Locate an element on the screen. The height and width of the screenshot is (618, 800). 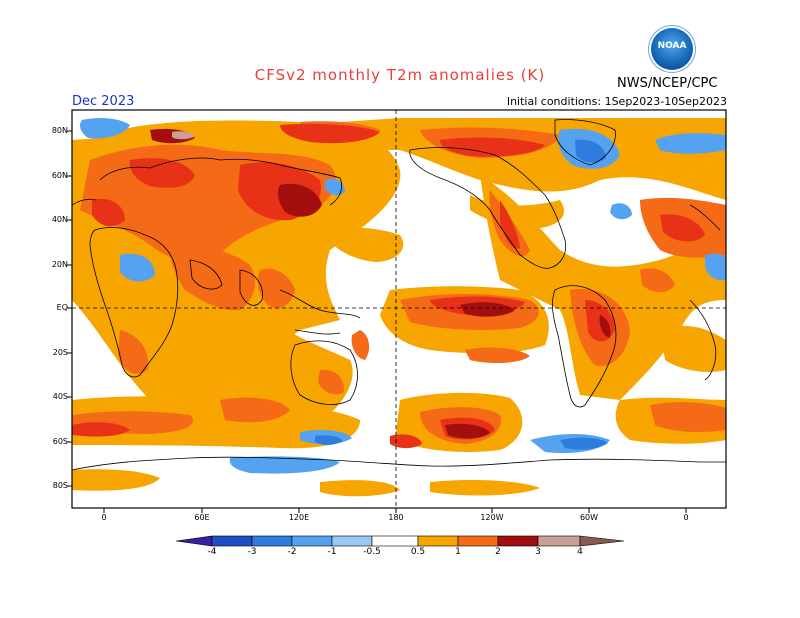
lon-label-120e: 120E is located at coordinates (299, 517).